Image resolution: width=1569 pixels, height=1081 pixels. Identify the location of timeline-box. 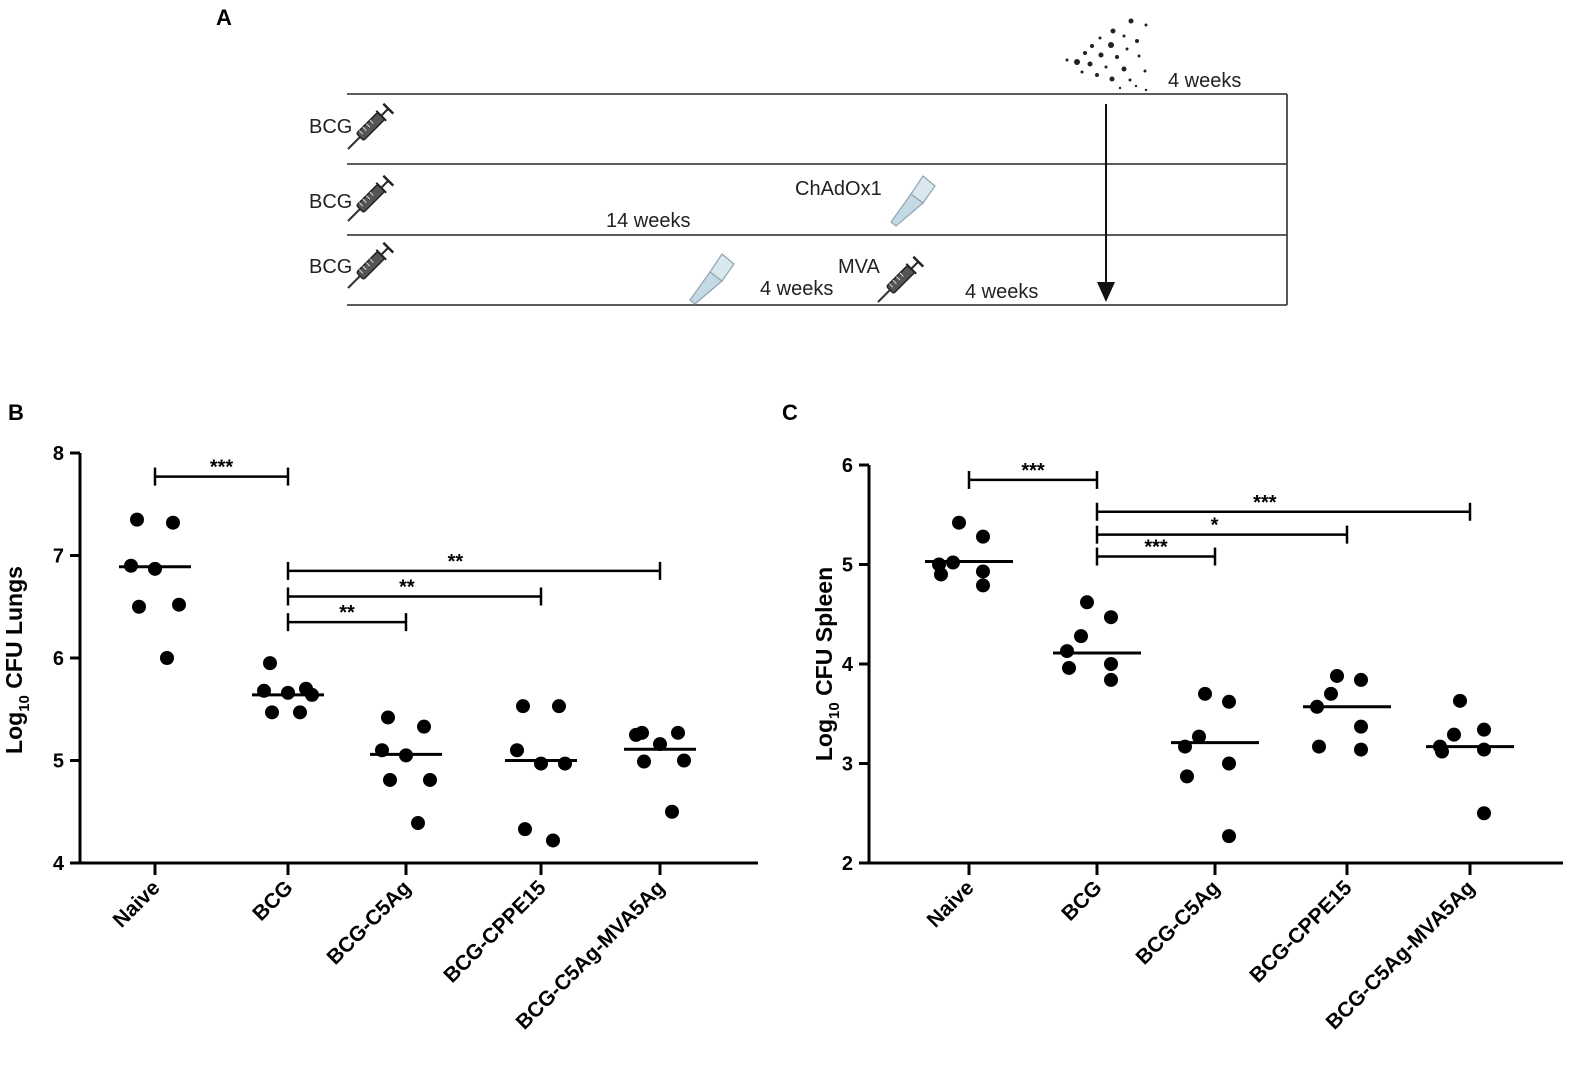
(817, 199).